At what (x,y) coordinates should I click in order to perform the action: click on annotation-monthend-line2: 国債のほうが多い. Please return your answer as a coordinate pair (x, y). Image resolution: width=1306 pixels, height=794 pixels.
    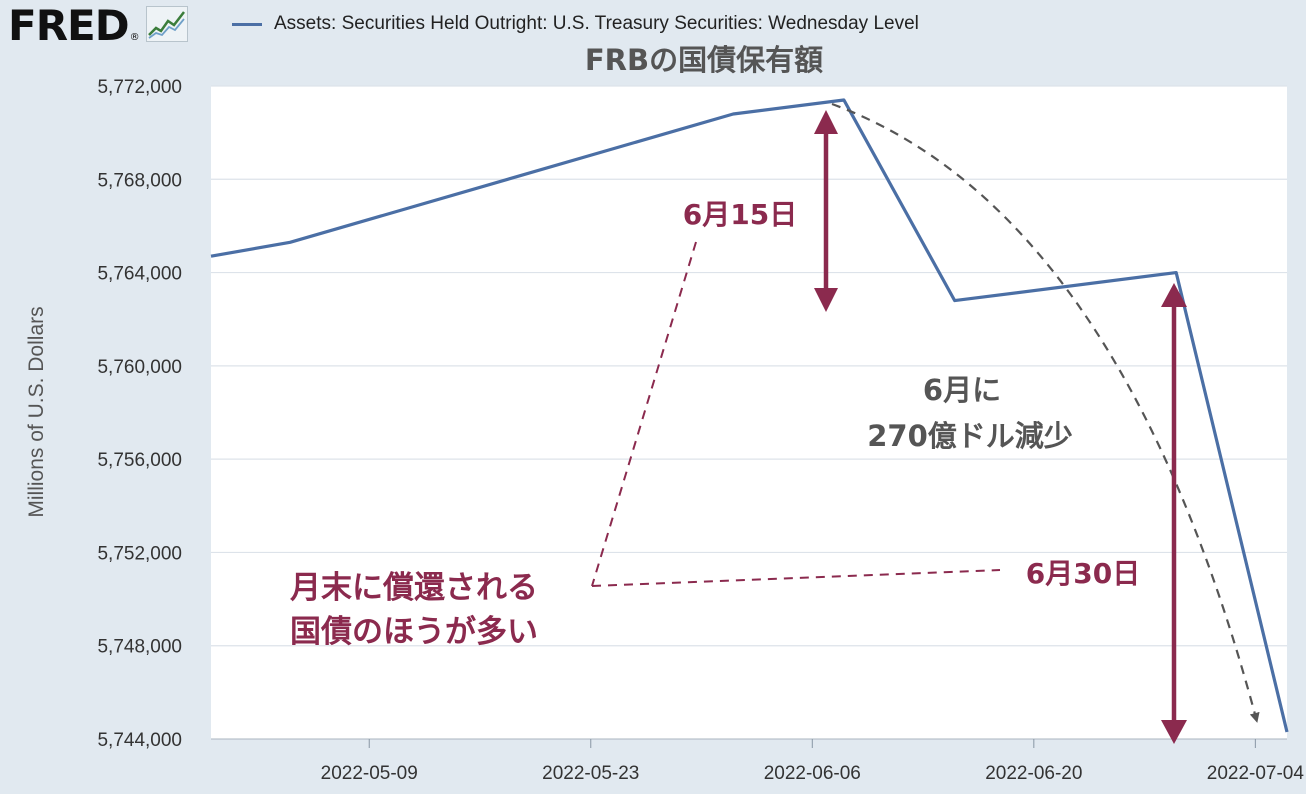
    Looking at the image, I should click on (414, 632).